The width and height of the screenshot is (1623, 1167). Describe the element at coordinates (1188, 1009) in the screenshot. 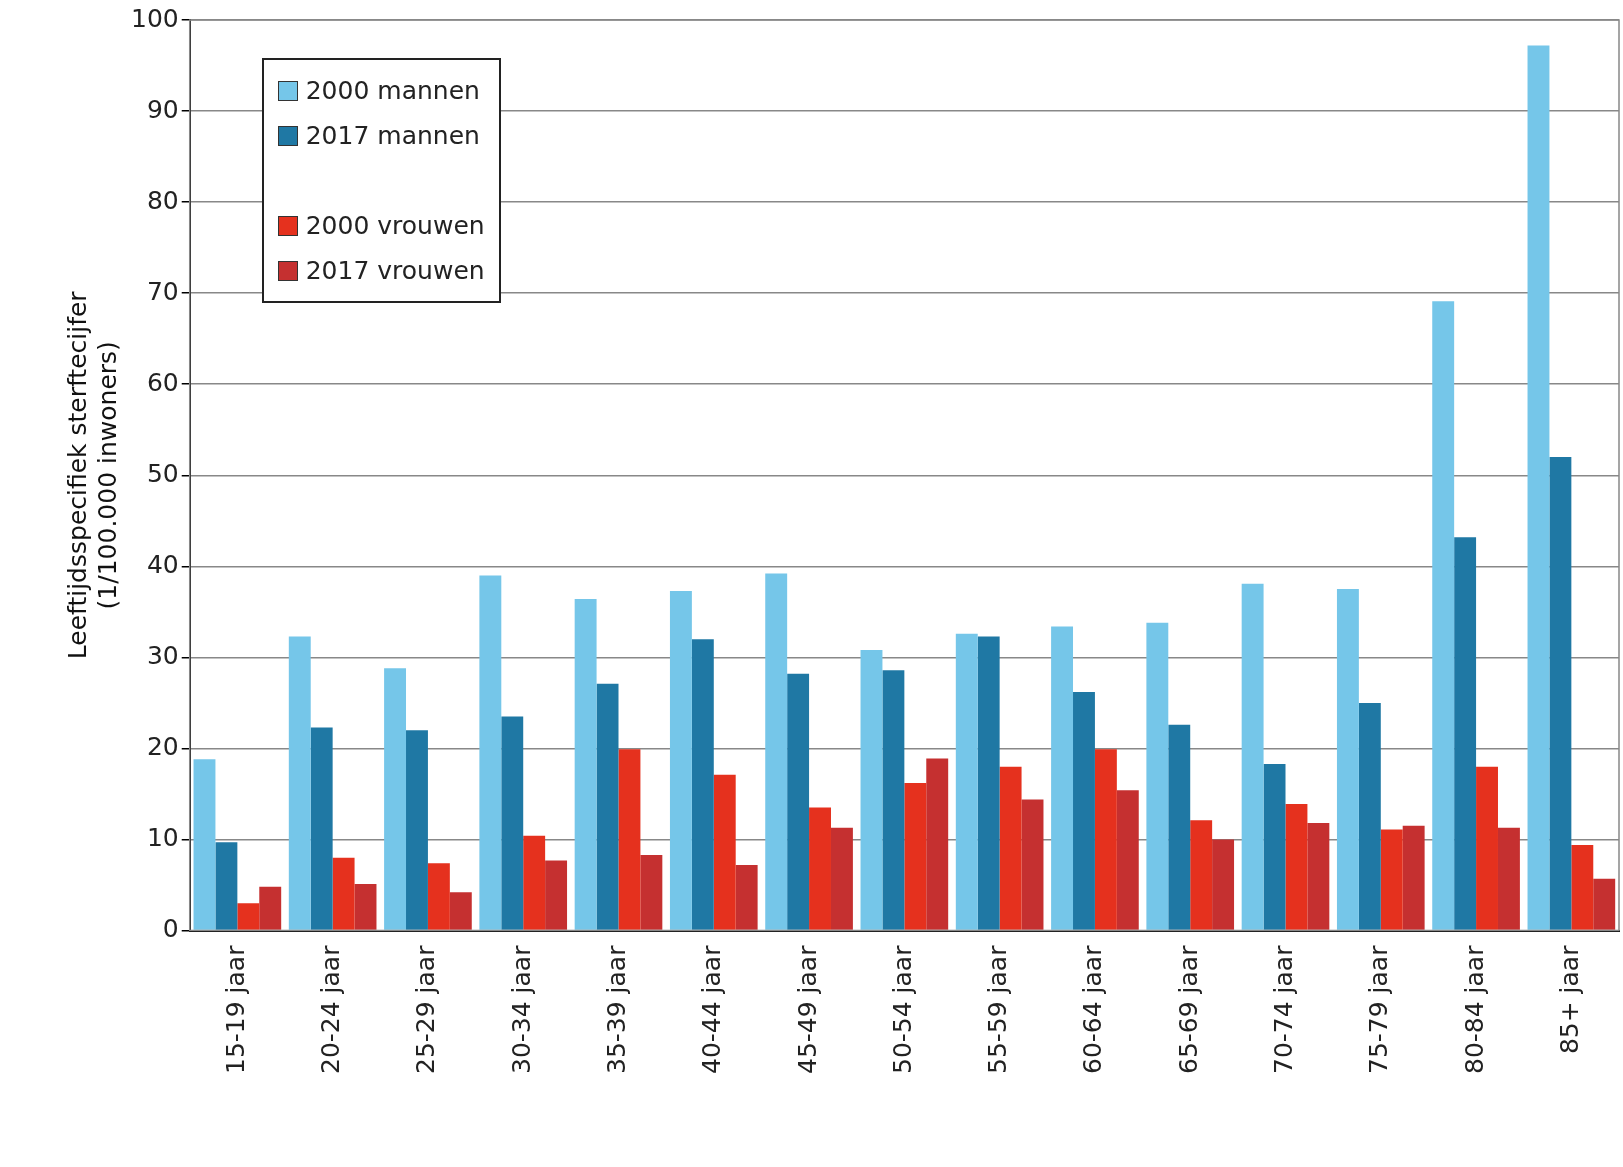

I see `x-tick-label: 65-69 jaar` at that location.